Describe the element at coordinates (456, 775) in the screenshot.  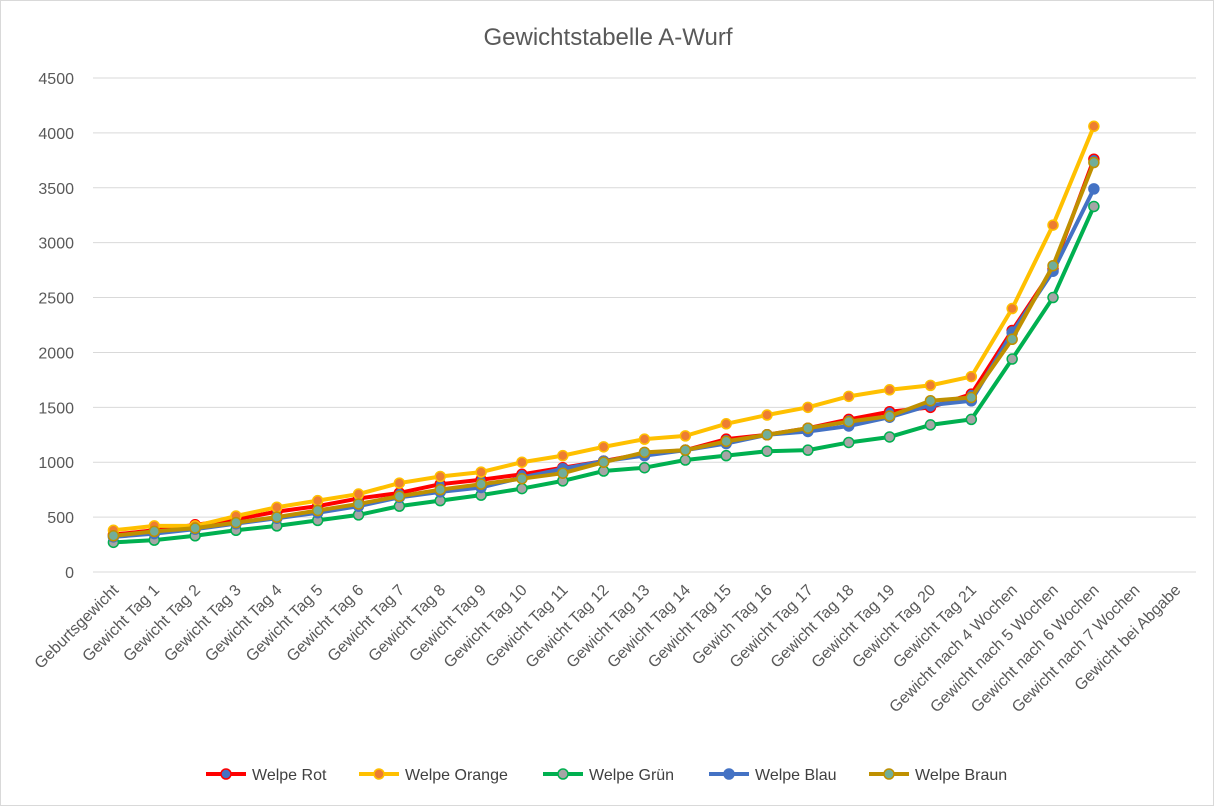
I see `legend-label: Welpe Orange` at that location.